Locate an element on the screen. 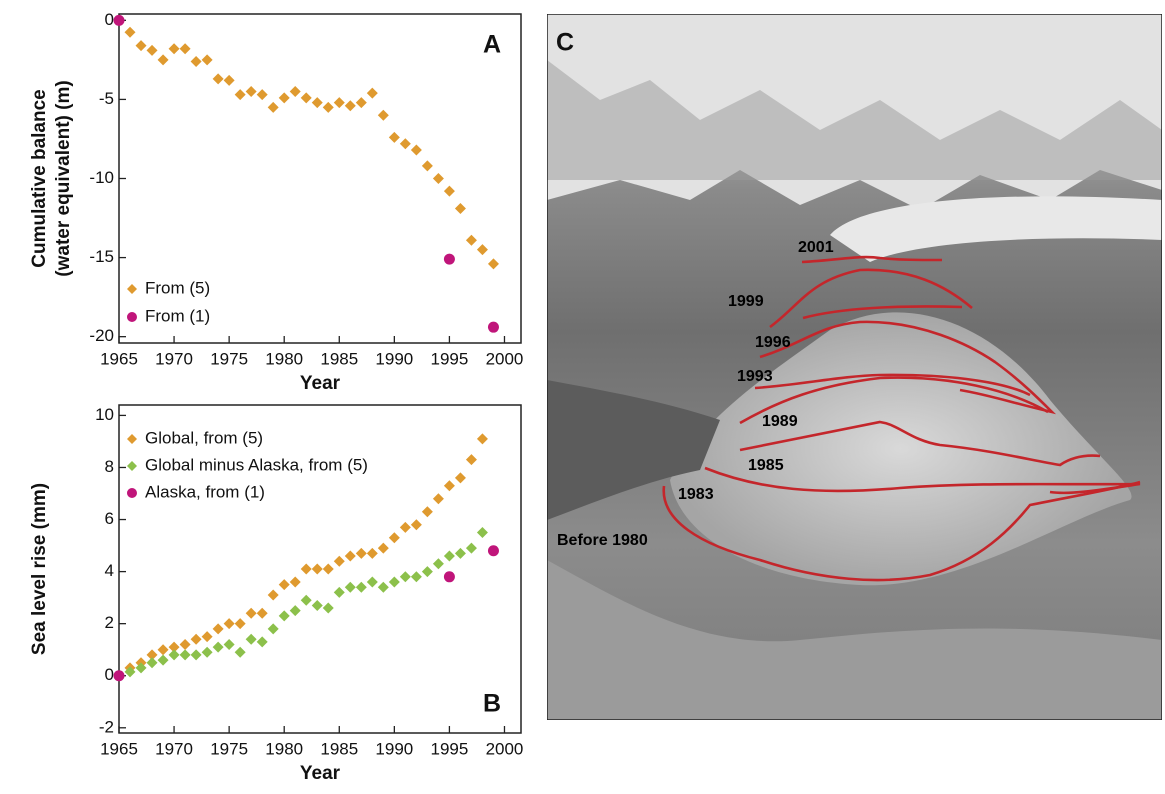  x-tick-label: 1975 is located at coordinates (229, 358).